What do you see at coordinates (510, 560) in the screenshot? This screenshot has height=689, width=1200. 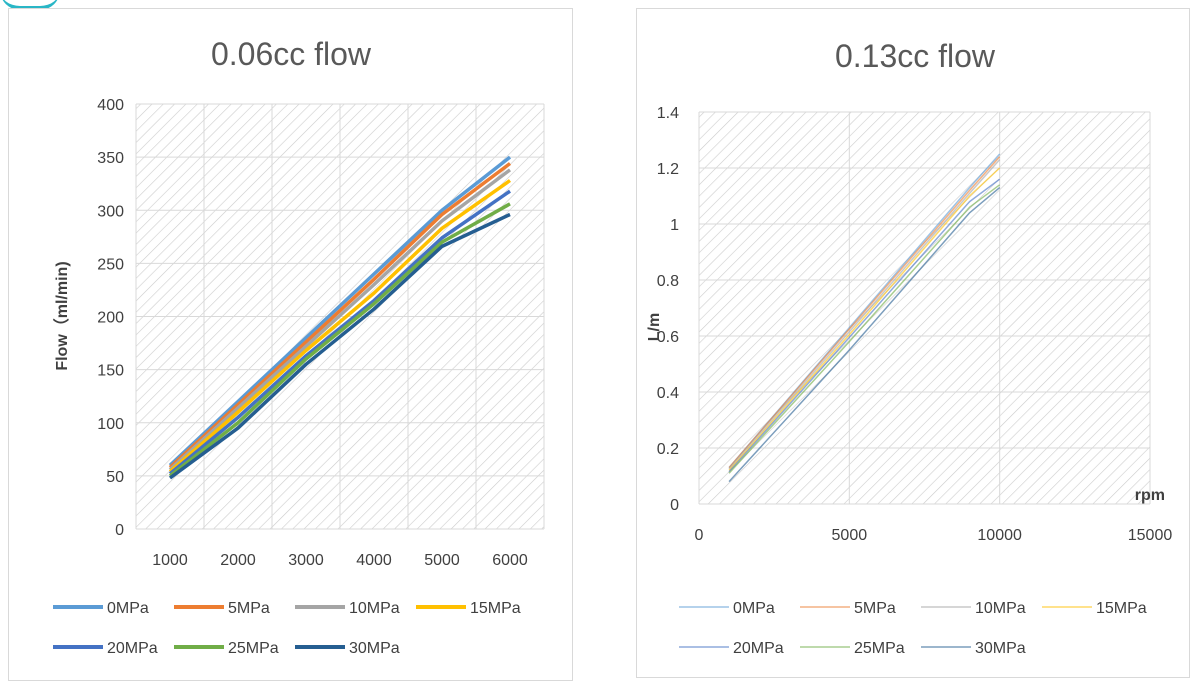 I see `x-tick-label: 6000` at bounding box center [510, 560].